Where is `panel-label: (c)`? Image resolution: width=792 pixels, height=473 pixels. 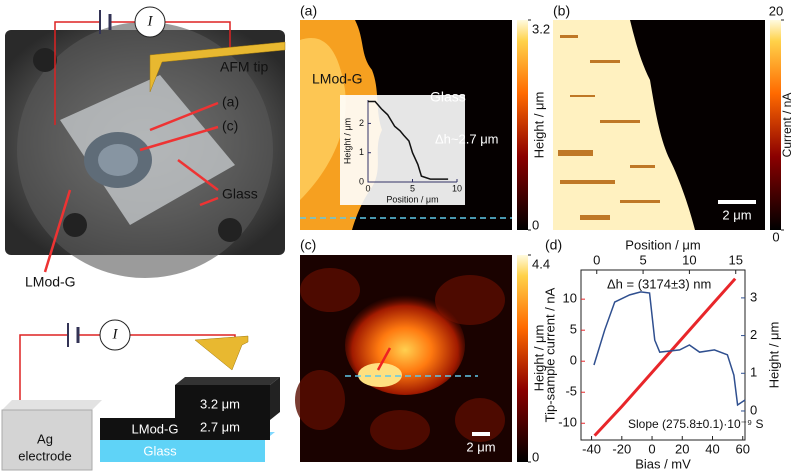
panel-label: (c) is located at coordinates (308, 245).